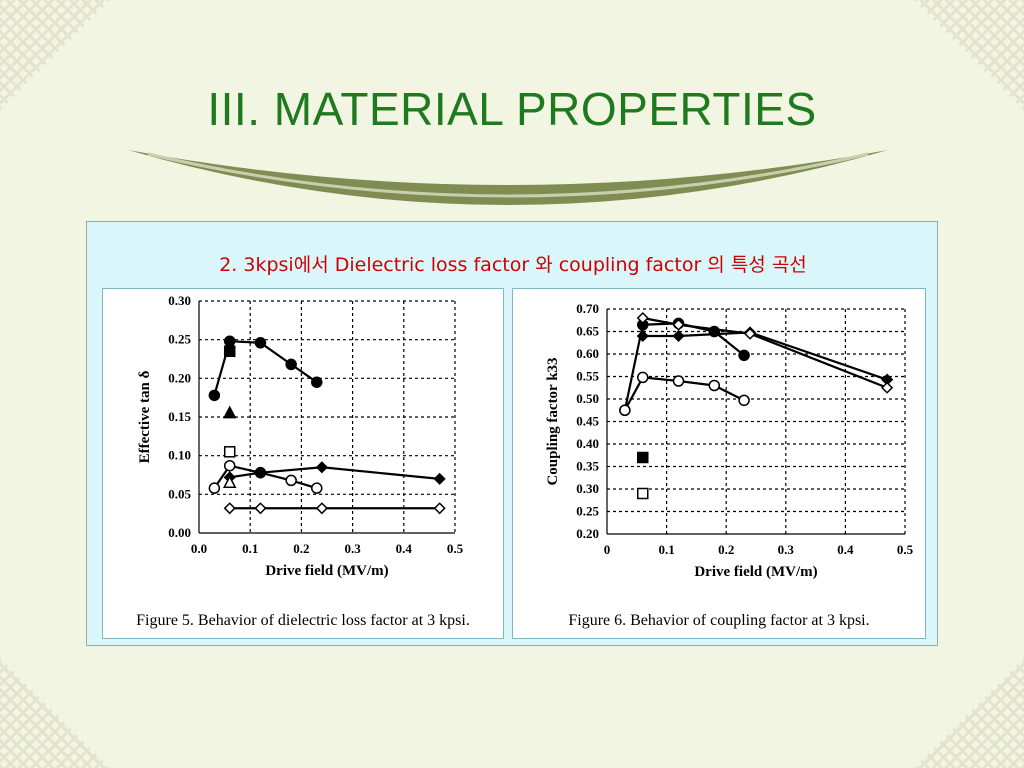 This screenshot has width=1024, height=768. What do you see at coordinates (55, 713) in the screenshot?
I see `corner-ornament-bottom-left` at bounding box center [55, 713].